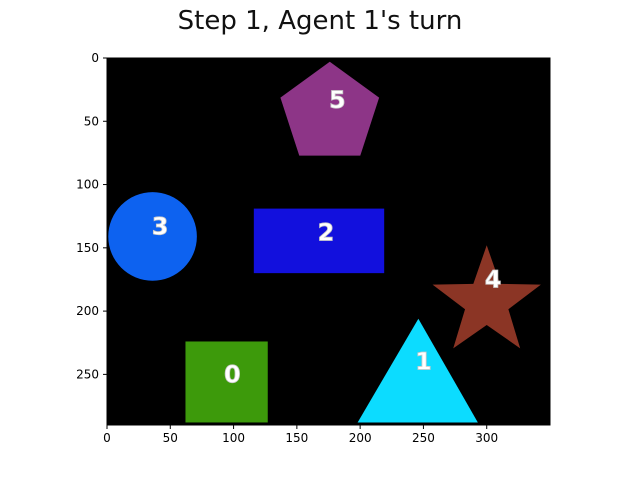 This screenshot has width=640, height=480. I want to click on shape-label: 2, so click(326, 233).